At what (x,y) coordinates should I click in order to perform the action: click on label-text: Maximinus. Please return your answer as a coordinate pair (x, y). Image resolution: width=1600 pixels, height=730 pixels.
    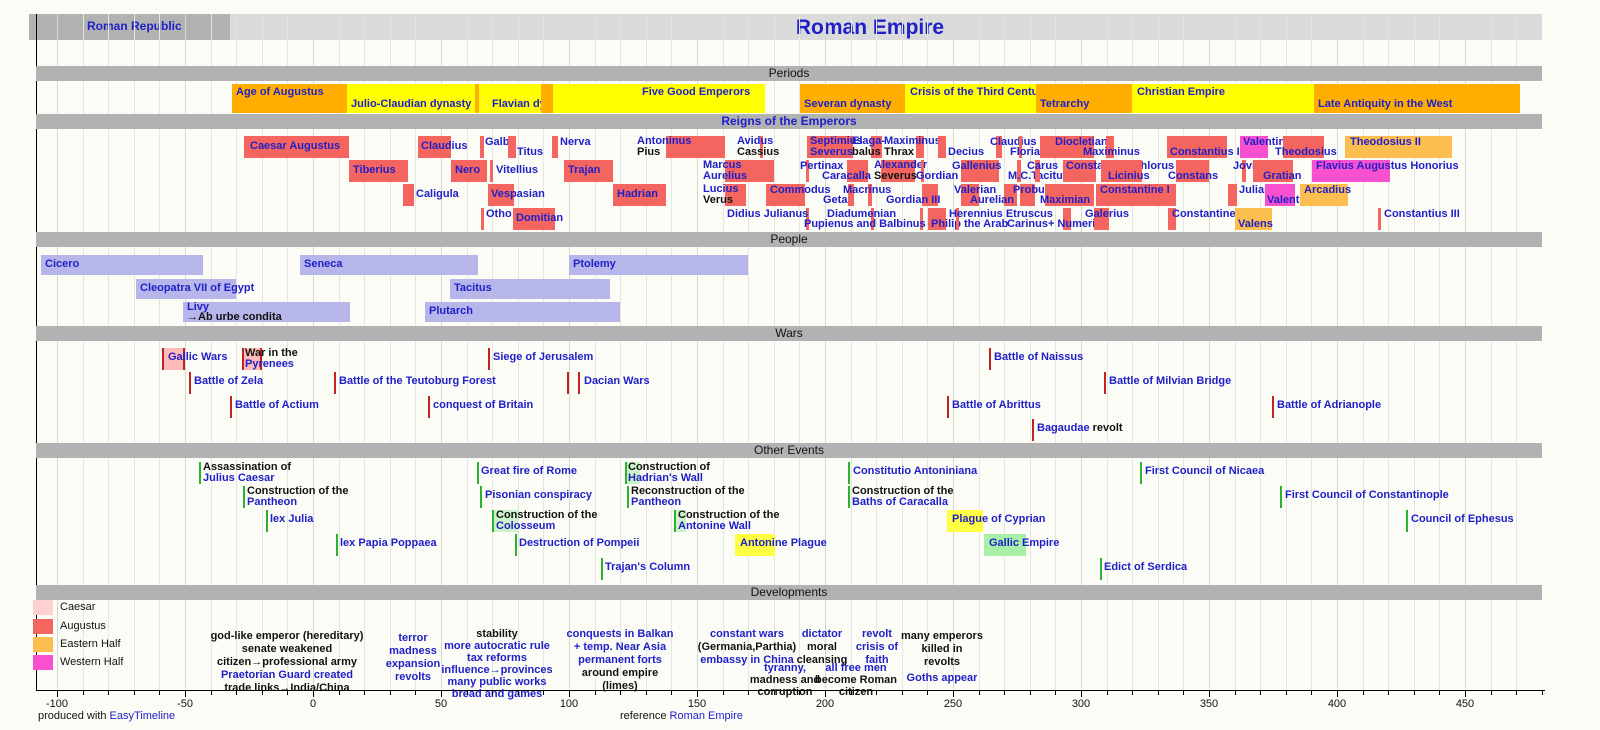
    Looking at the image, I should click on (1111, 152).